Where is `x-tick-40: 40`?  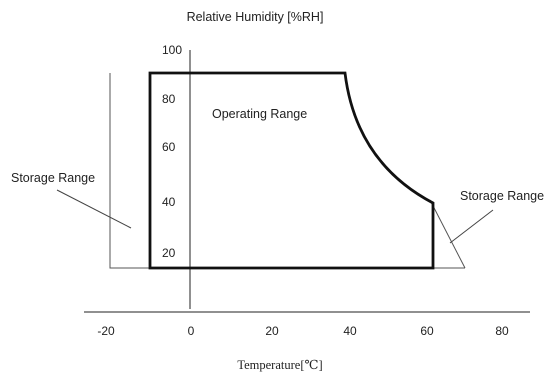
x-tick-40: 40 is located at coordinates (350, 331).